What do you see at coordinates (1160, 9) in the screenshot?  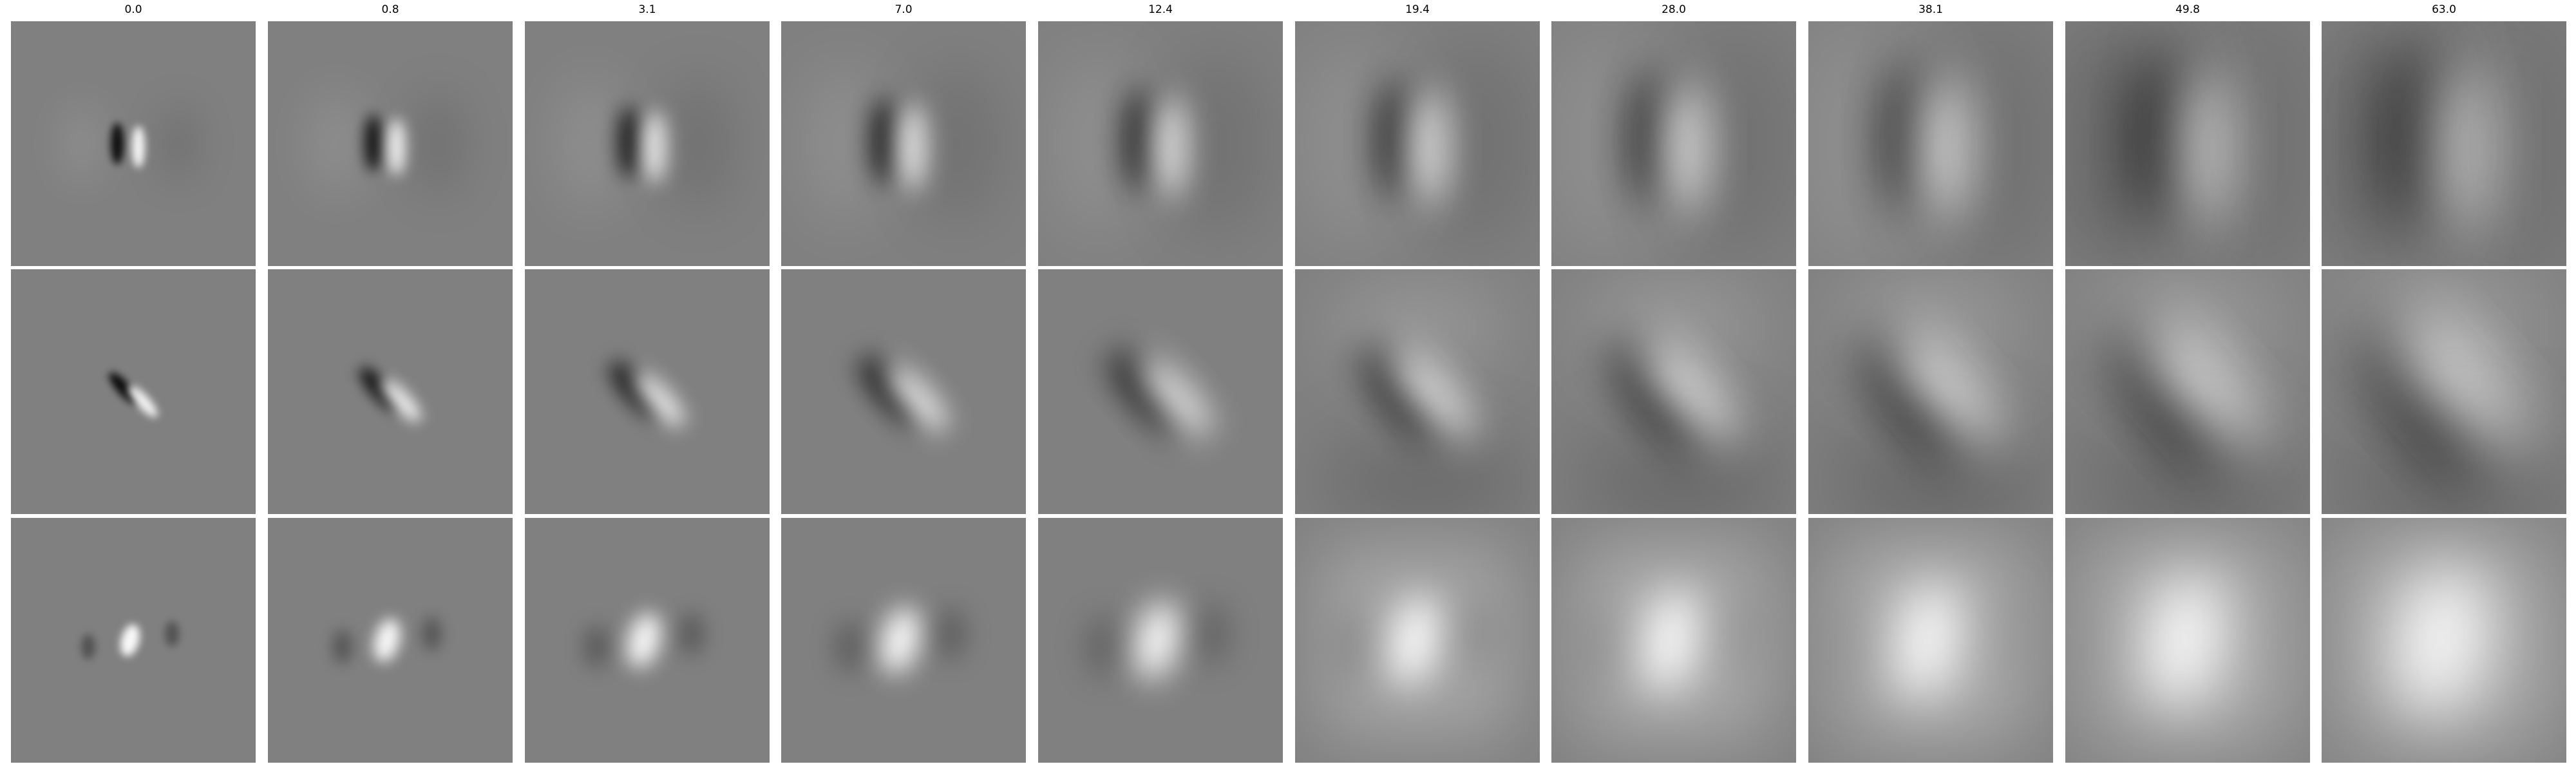 I see `column-title: 12.4` at bounding box center [1160, 9].